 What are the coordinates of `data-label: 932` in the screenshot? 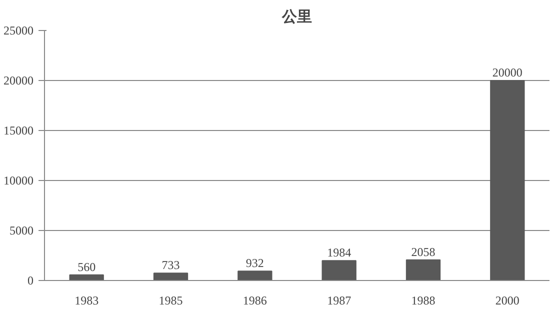 It's located at (255, 263).